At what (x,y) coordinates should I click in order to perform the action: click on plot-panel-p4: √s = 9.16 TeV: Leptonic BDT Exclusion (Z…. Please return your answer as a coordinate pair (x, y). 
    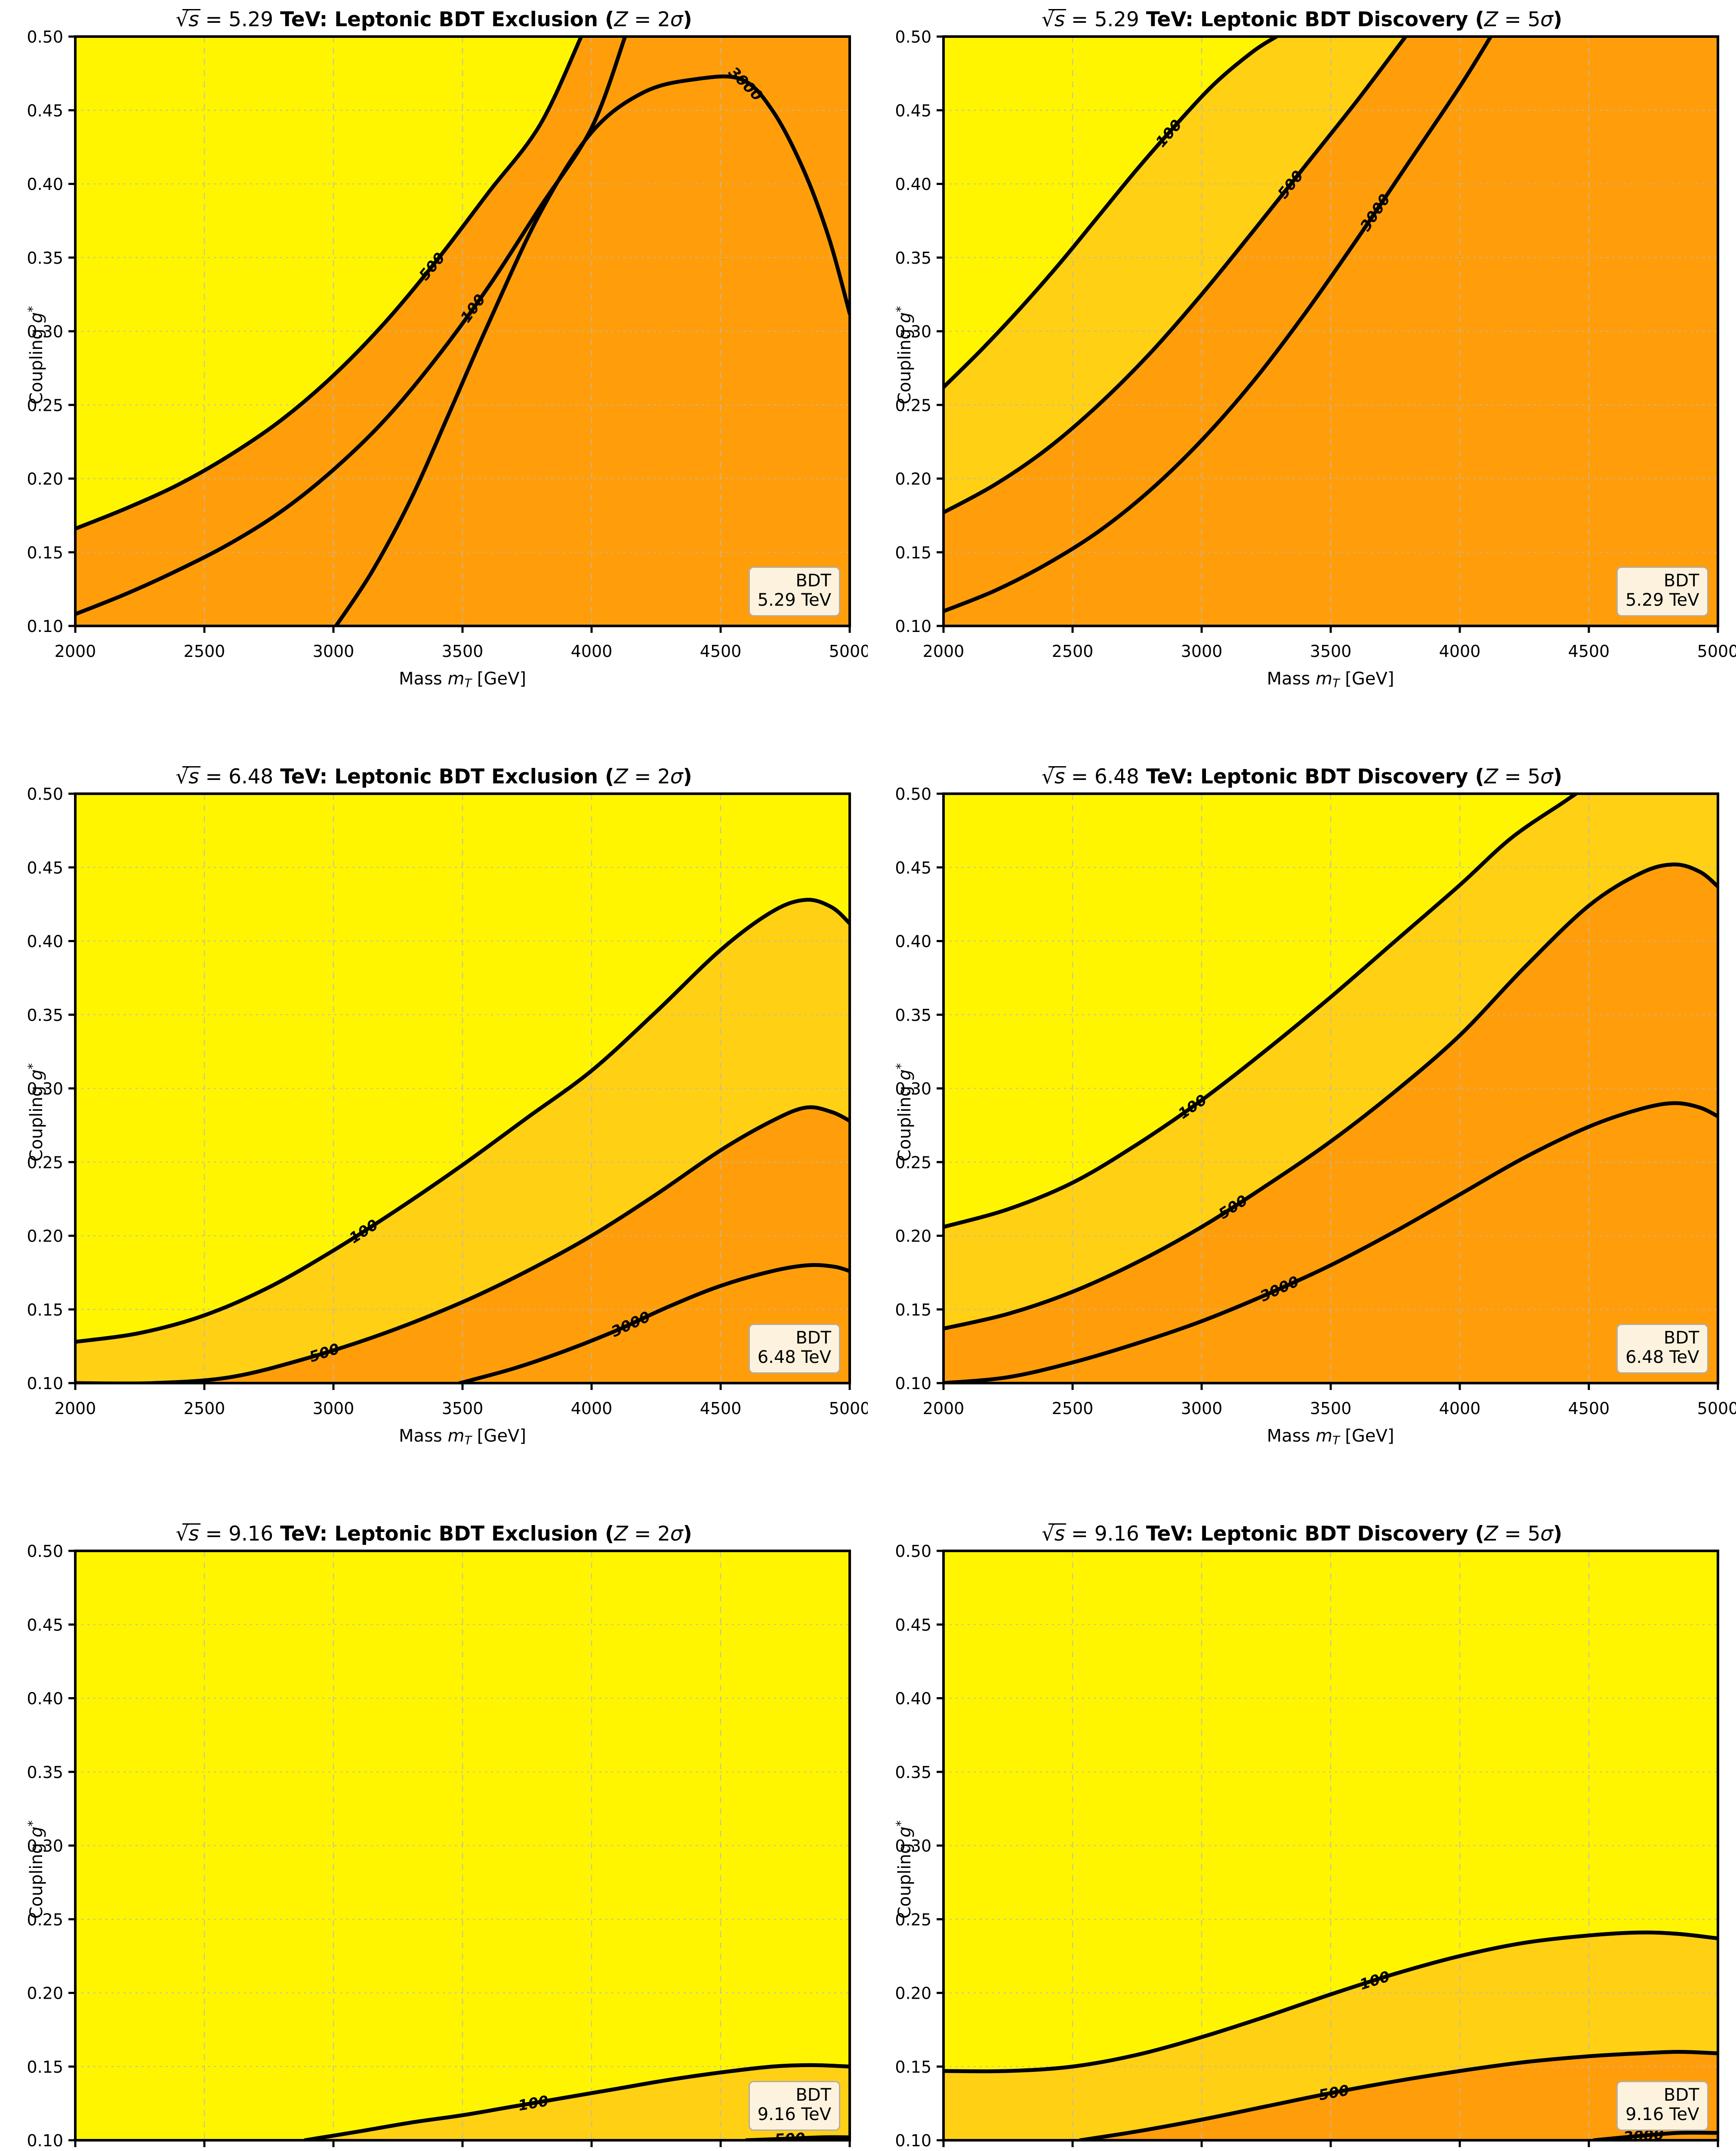
    Looking at the image, I should click on (434, 1832).